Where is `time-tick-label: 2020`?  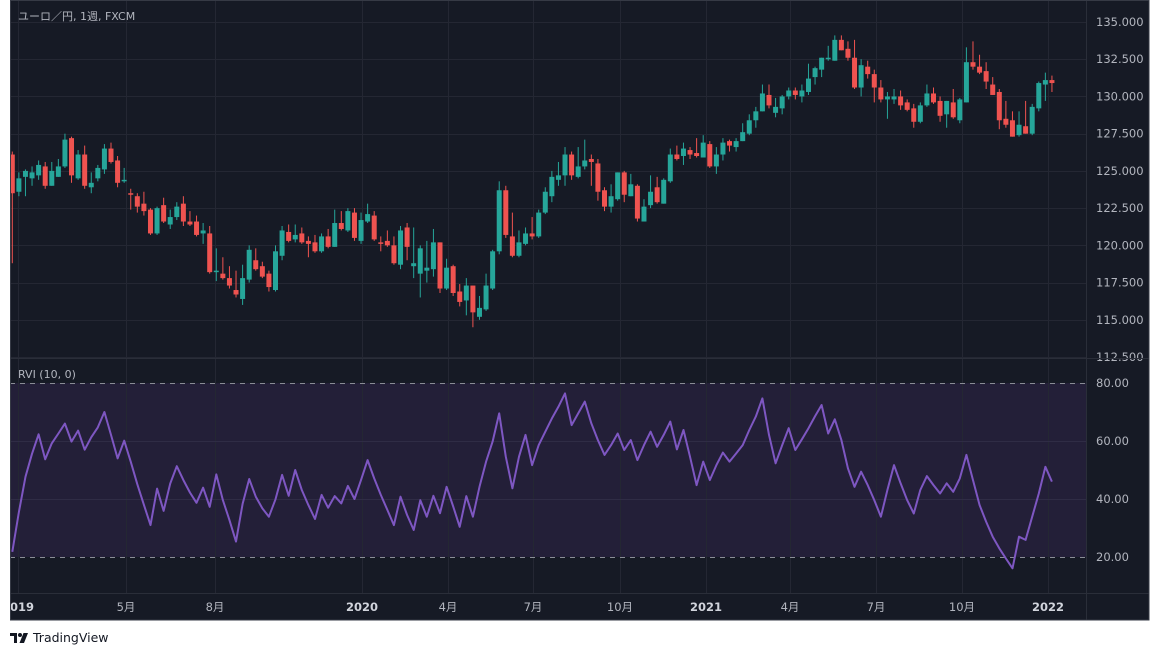
time-tick-label: 2020 is located at coordinates (362, 607).